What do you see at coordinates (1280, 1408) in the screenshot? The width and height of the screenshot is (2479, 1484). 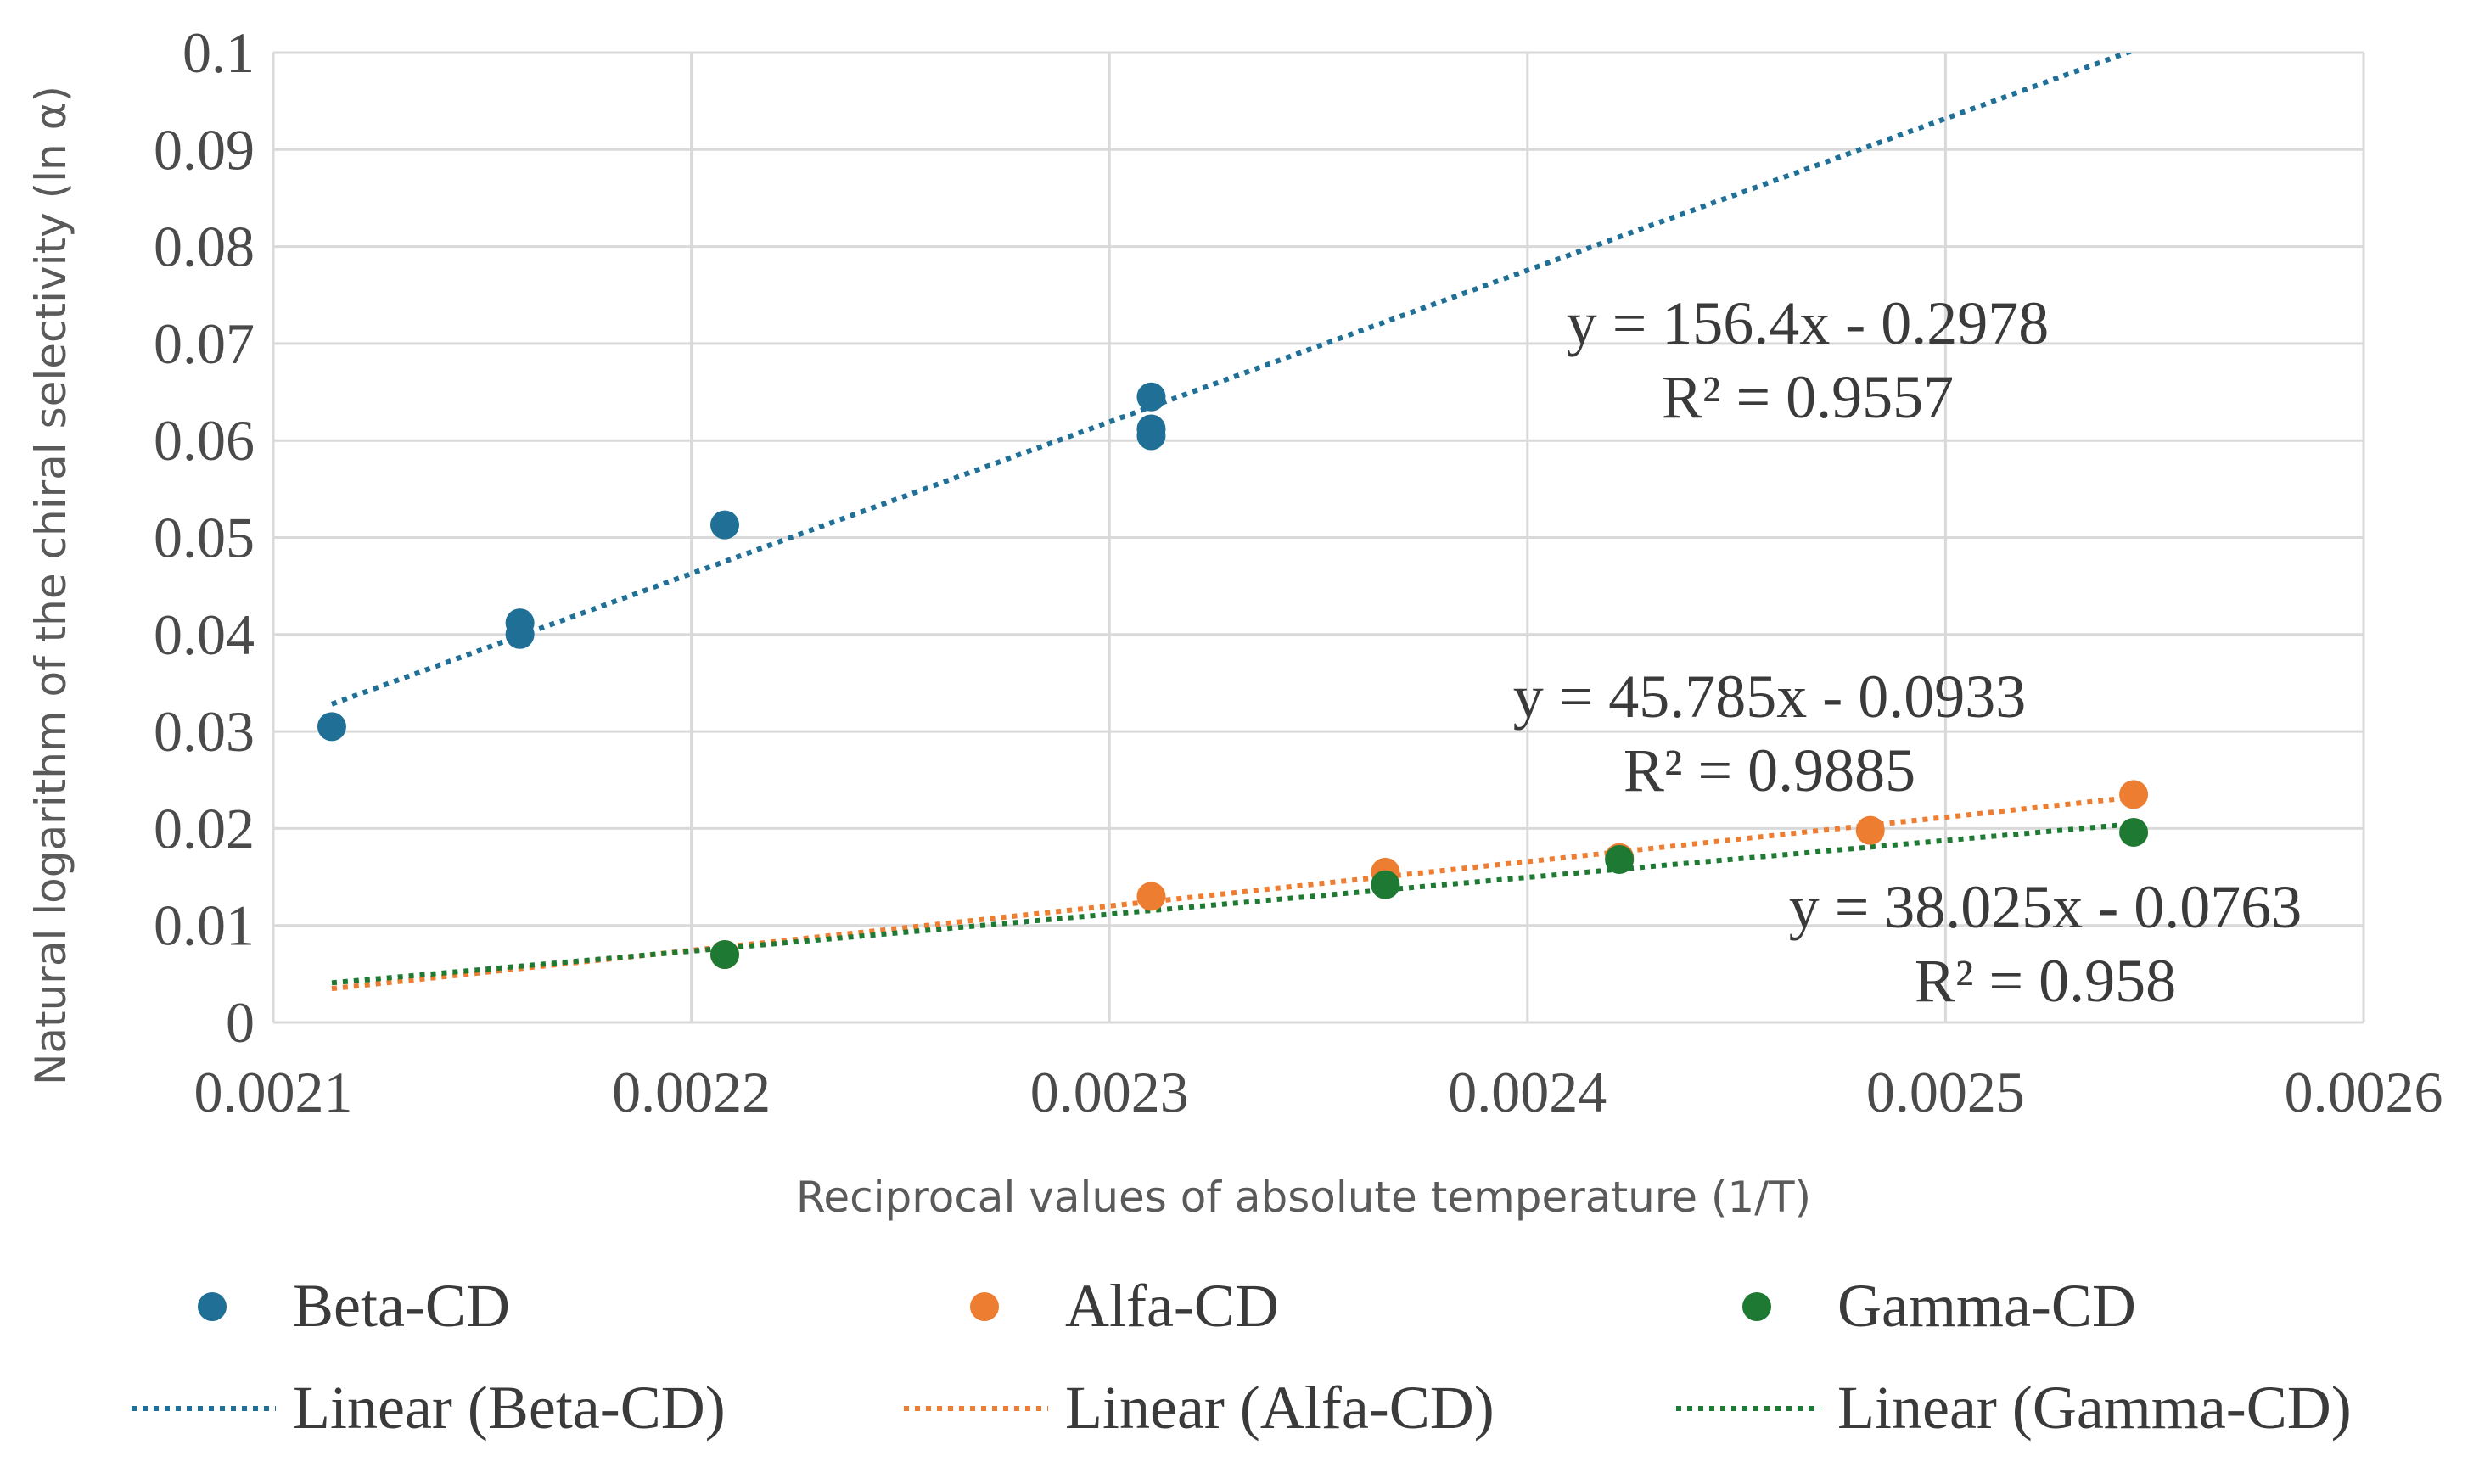 I see `legend-label-linear-alfa-cd: Linear (Alfa-CD)` at bounding box center [1280, 1408].